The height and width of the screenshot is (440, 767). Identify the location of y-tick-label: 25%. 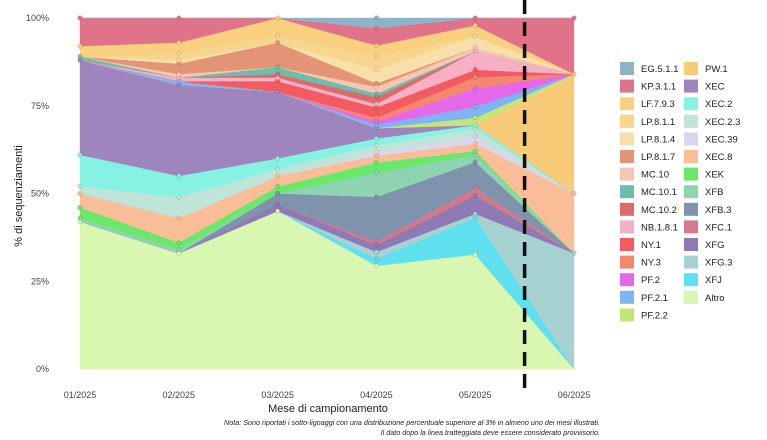
(40, 281).